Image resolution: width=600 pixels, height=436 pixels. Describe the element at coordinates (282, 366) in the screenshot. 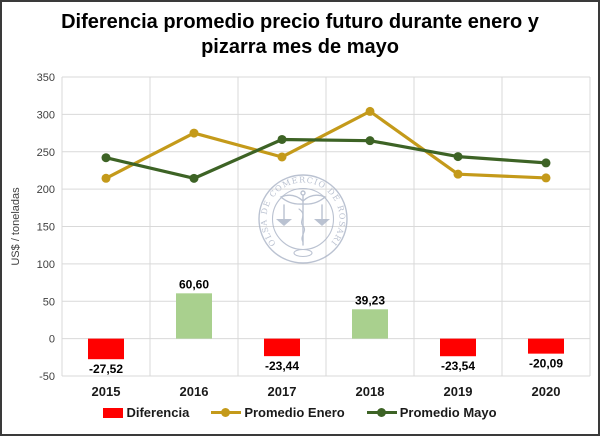

I see `bar-value-label-2017: -23,44` at that location.